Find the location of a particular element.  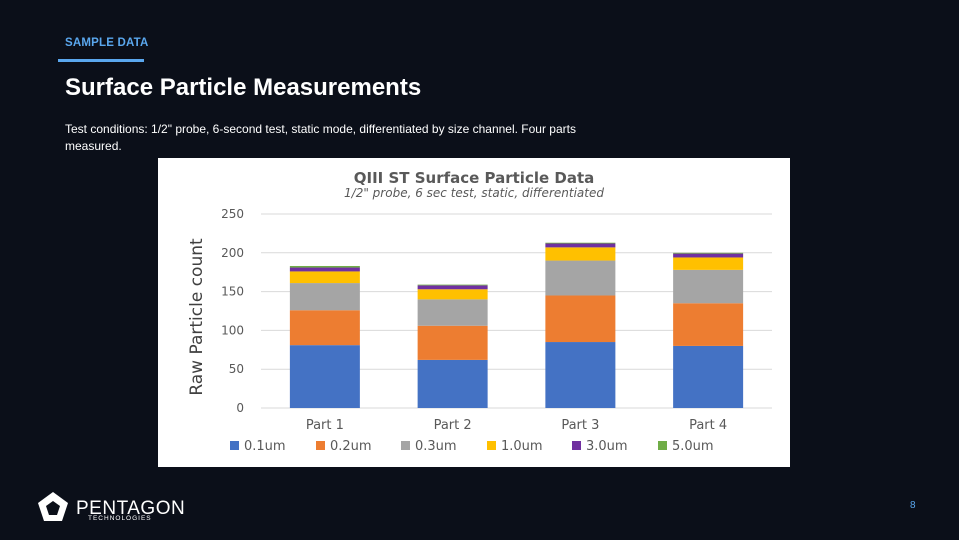

accent-divider is located at coordinates (101, 60).